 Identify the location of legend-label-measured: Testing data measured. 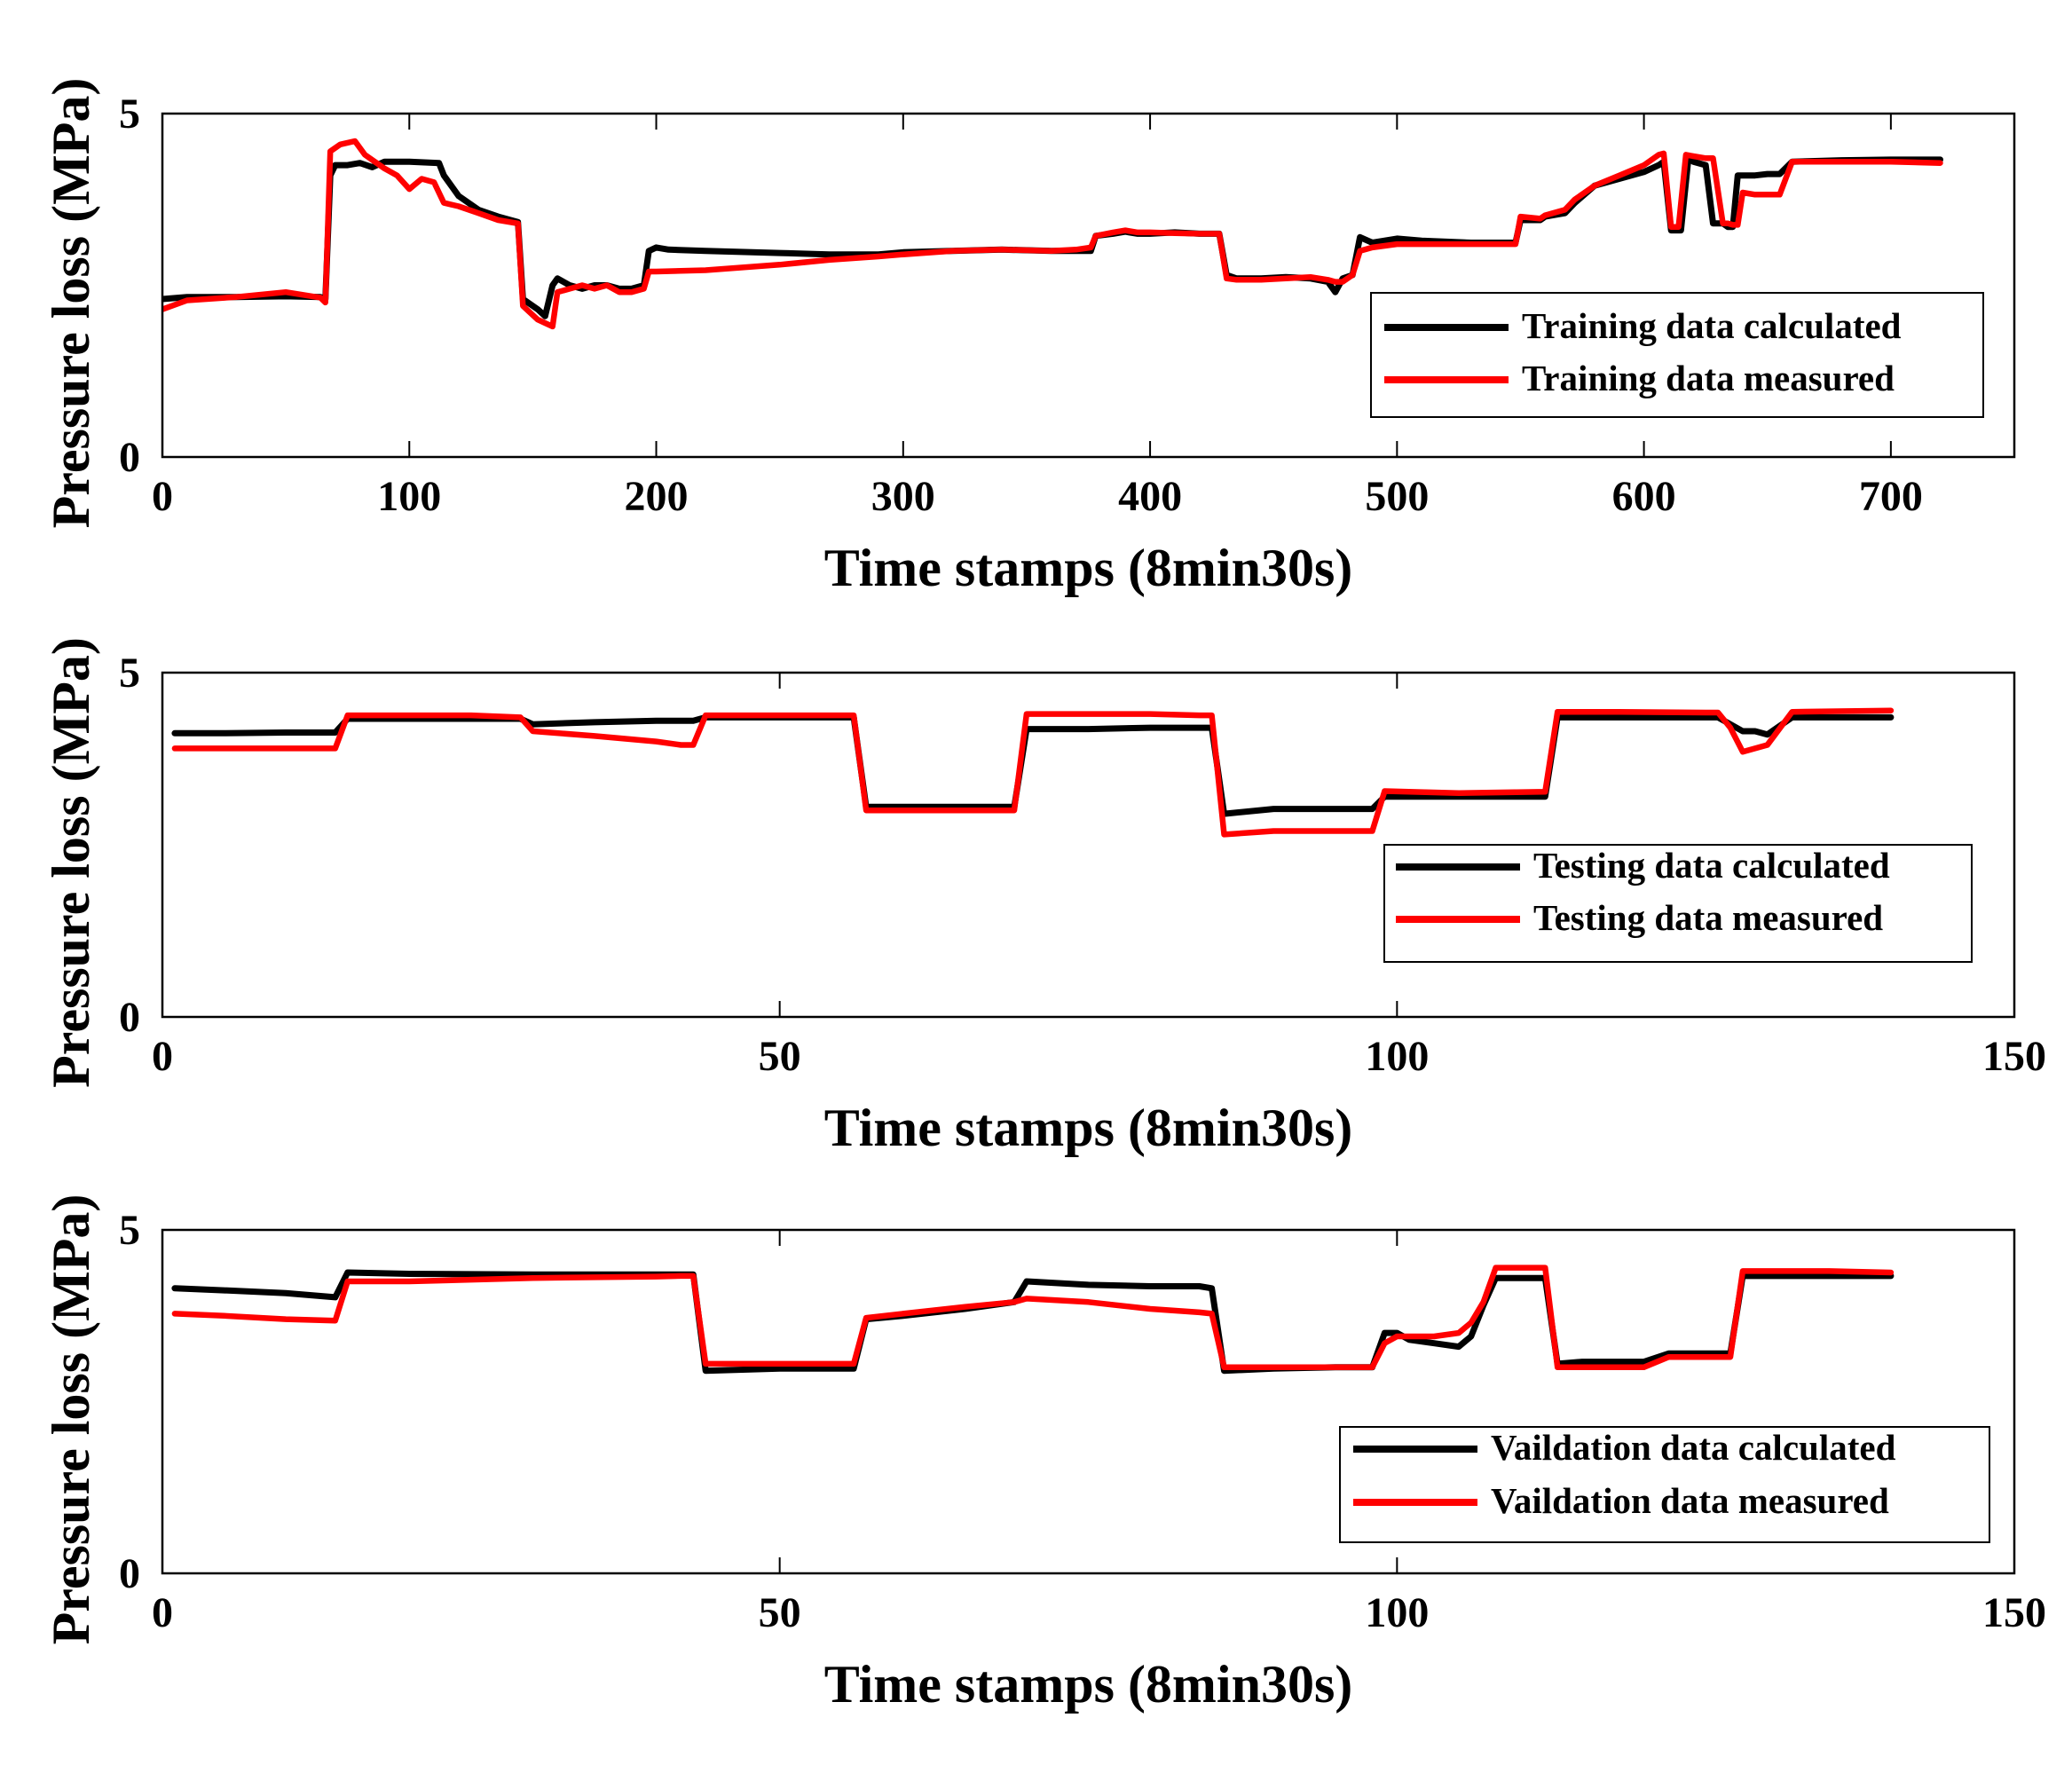
(1708, 917).